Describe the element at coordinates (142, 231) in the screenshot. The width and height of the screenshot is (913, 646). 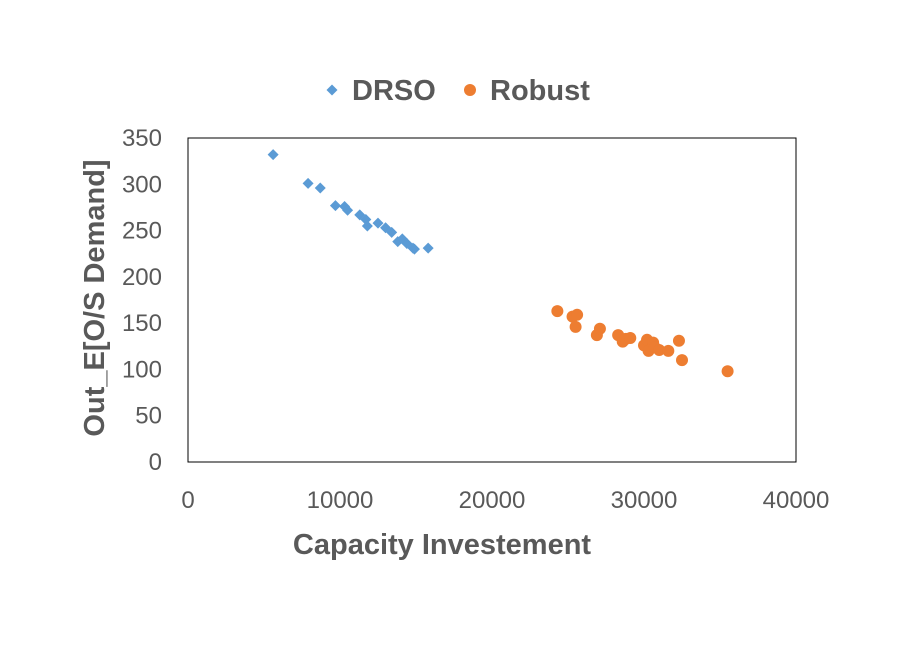
I see `y-tick-label: 250` at that location.